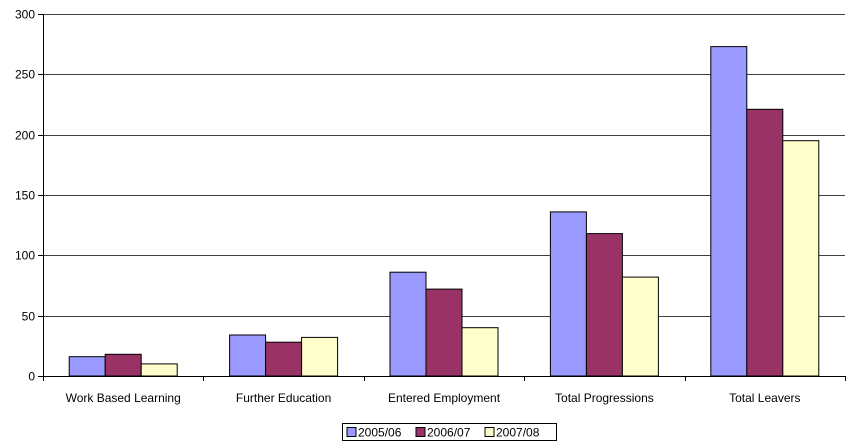  Describe the element at coordinates (25, 15) in the screenshot. I see `y-tick-label: 300` at that location.